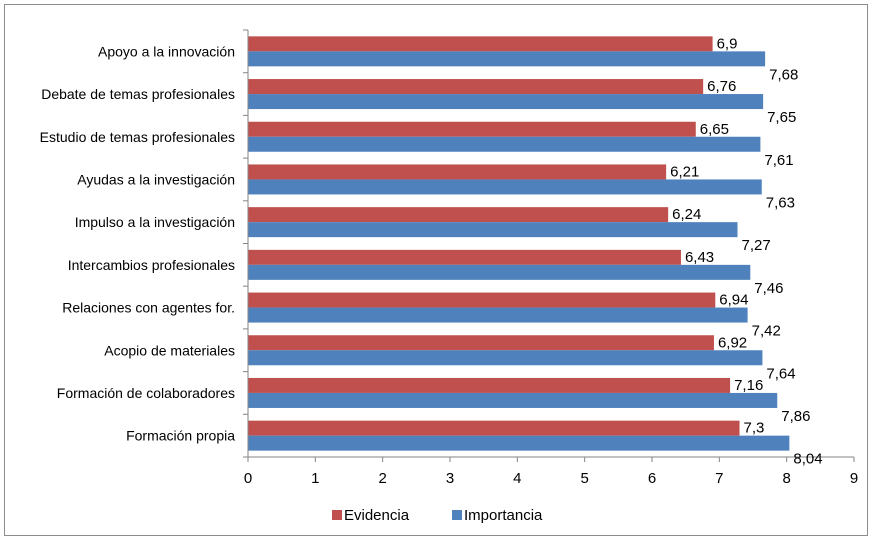 The width and height of the screenshot is (874, 542). I want to click on data-label-importancia-1: 7,65, so click(781, 117).